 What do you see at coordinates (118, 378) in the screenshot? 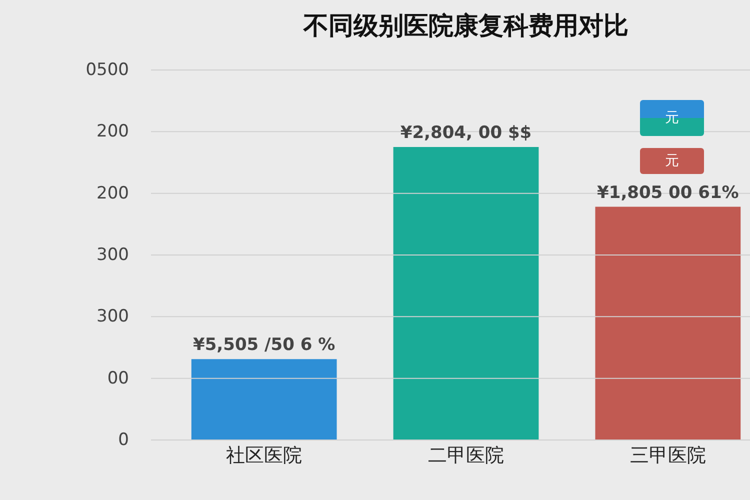
I see `text: 00` at bounding box center [118, 378].